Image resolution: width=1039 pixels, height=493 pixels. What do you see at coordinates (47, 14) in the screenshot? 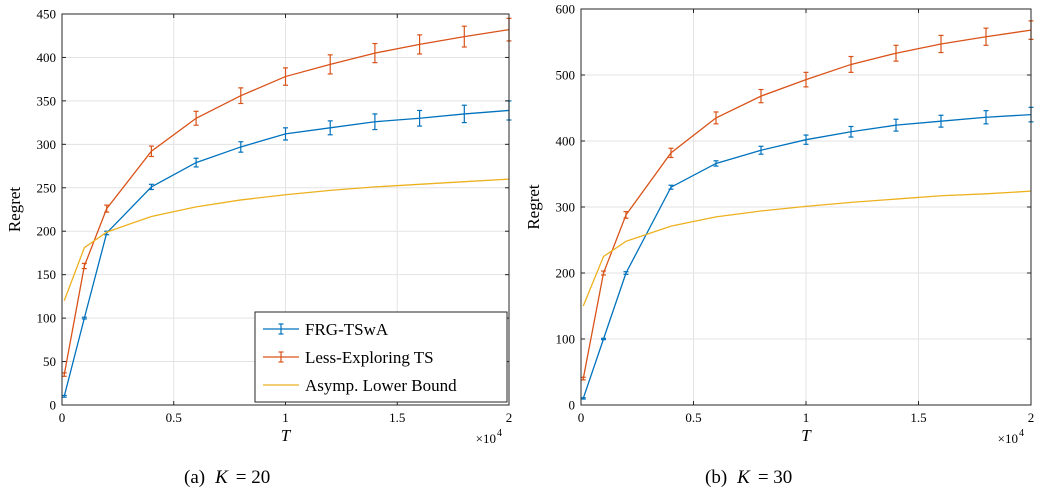
I see `y-tick-label: 450` at bounding box center [47, 14].